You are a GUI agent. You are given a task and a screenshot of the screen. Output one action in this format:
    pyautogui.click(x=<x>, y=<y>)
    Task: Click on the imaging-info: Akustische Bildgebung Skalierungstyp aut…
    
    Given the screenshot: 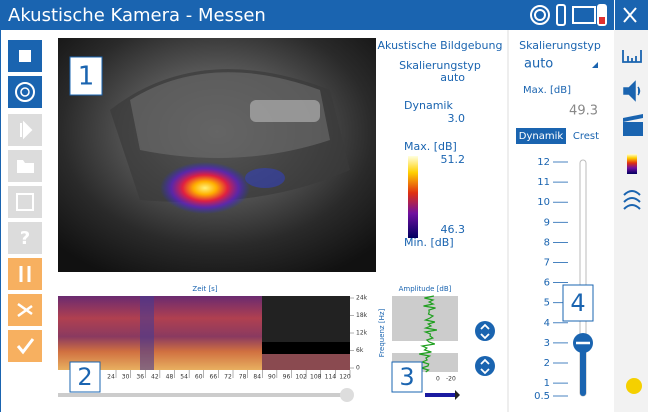 What is the action you would take?
    pyautogui.click(x=440, y=144)
    